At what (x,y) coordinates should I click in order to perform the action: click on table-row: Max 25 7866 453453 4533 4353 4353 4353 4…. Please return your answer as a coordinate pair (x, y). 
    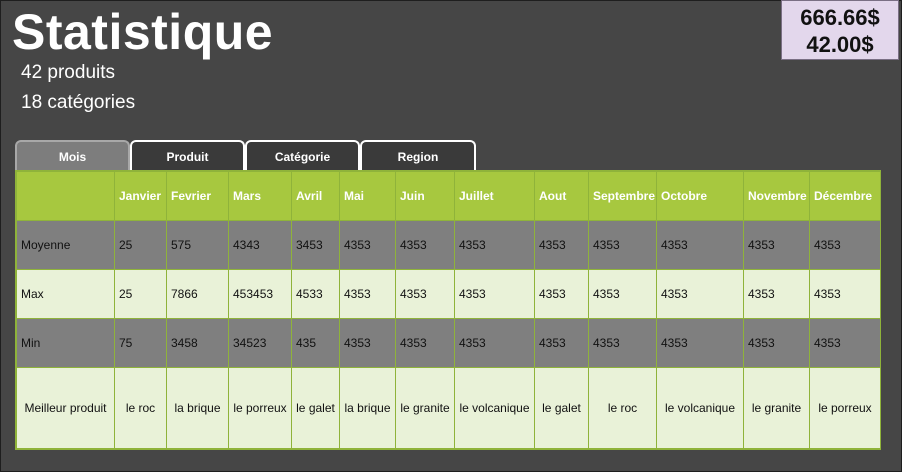
    Looking at the image, I should click on (448, 294).